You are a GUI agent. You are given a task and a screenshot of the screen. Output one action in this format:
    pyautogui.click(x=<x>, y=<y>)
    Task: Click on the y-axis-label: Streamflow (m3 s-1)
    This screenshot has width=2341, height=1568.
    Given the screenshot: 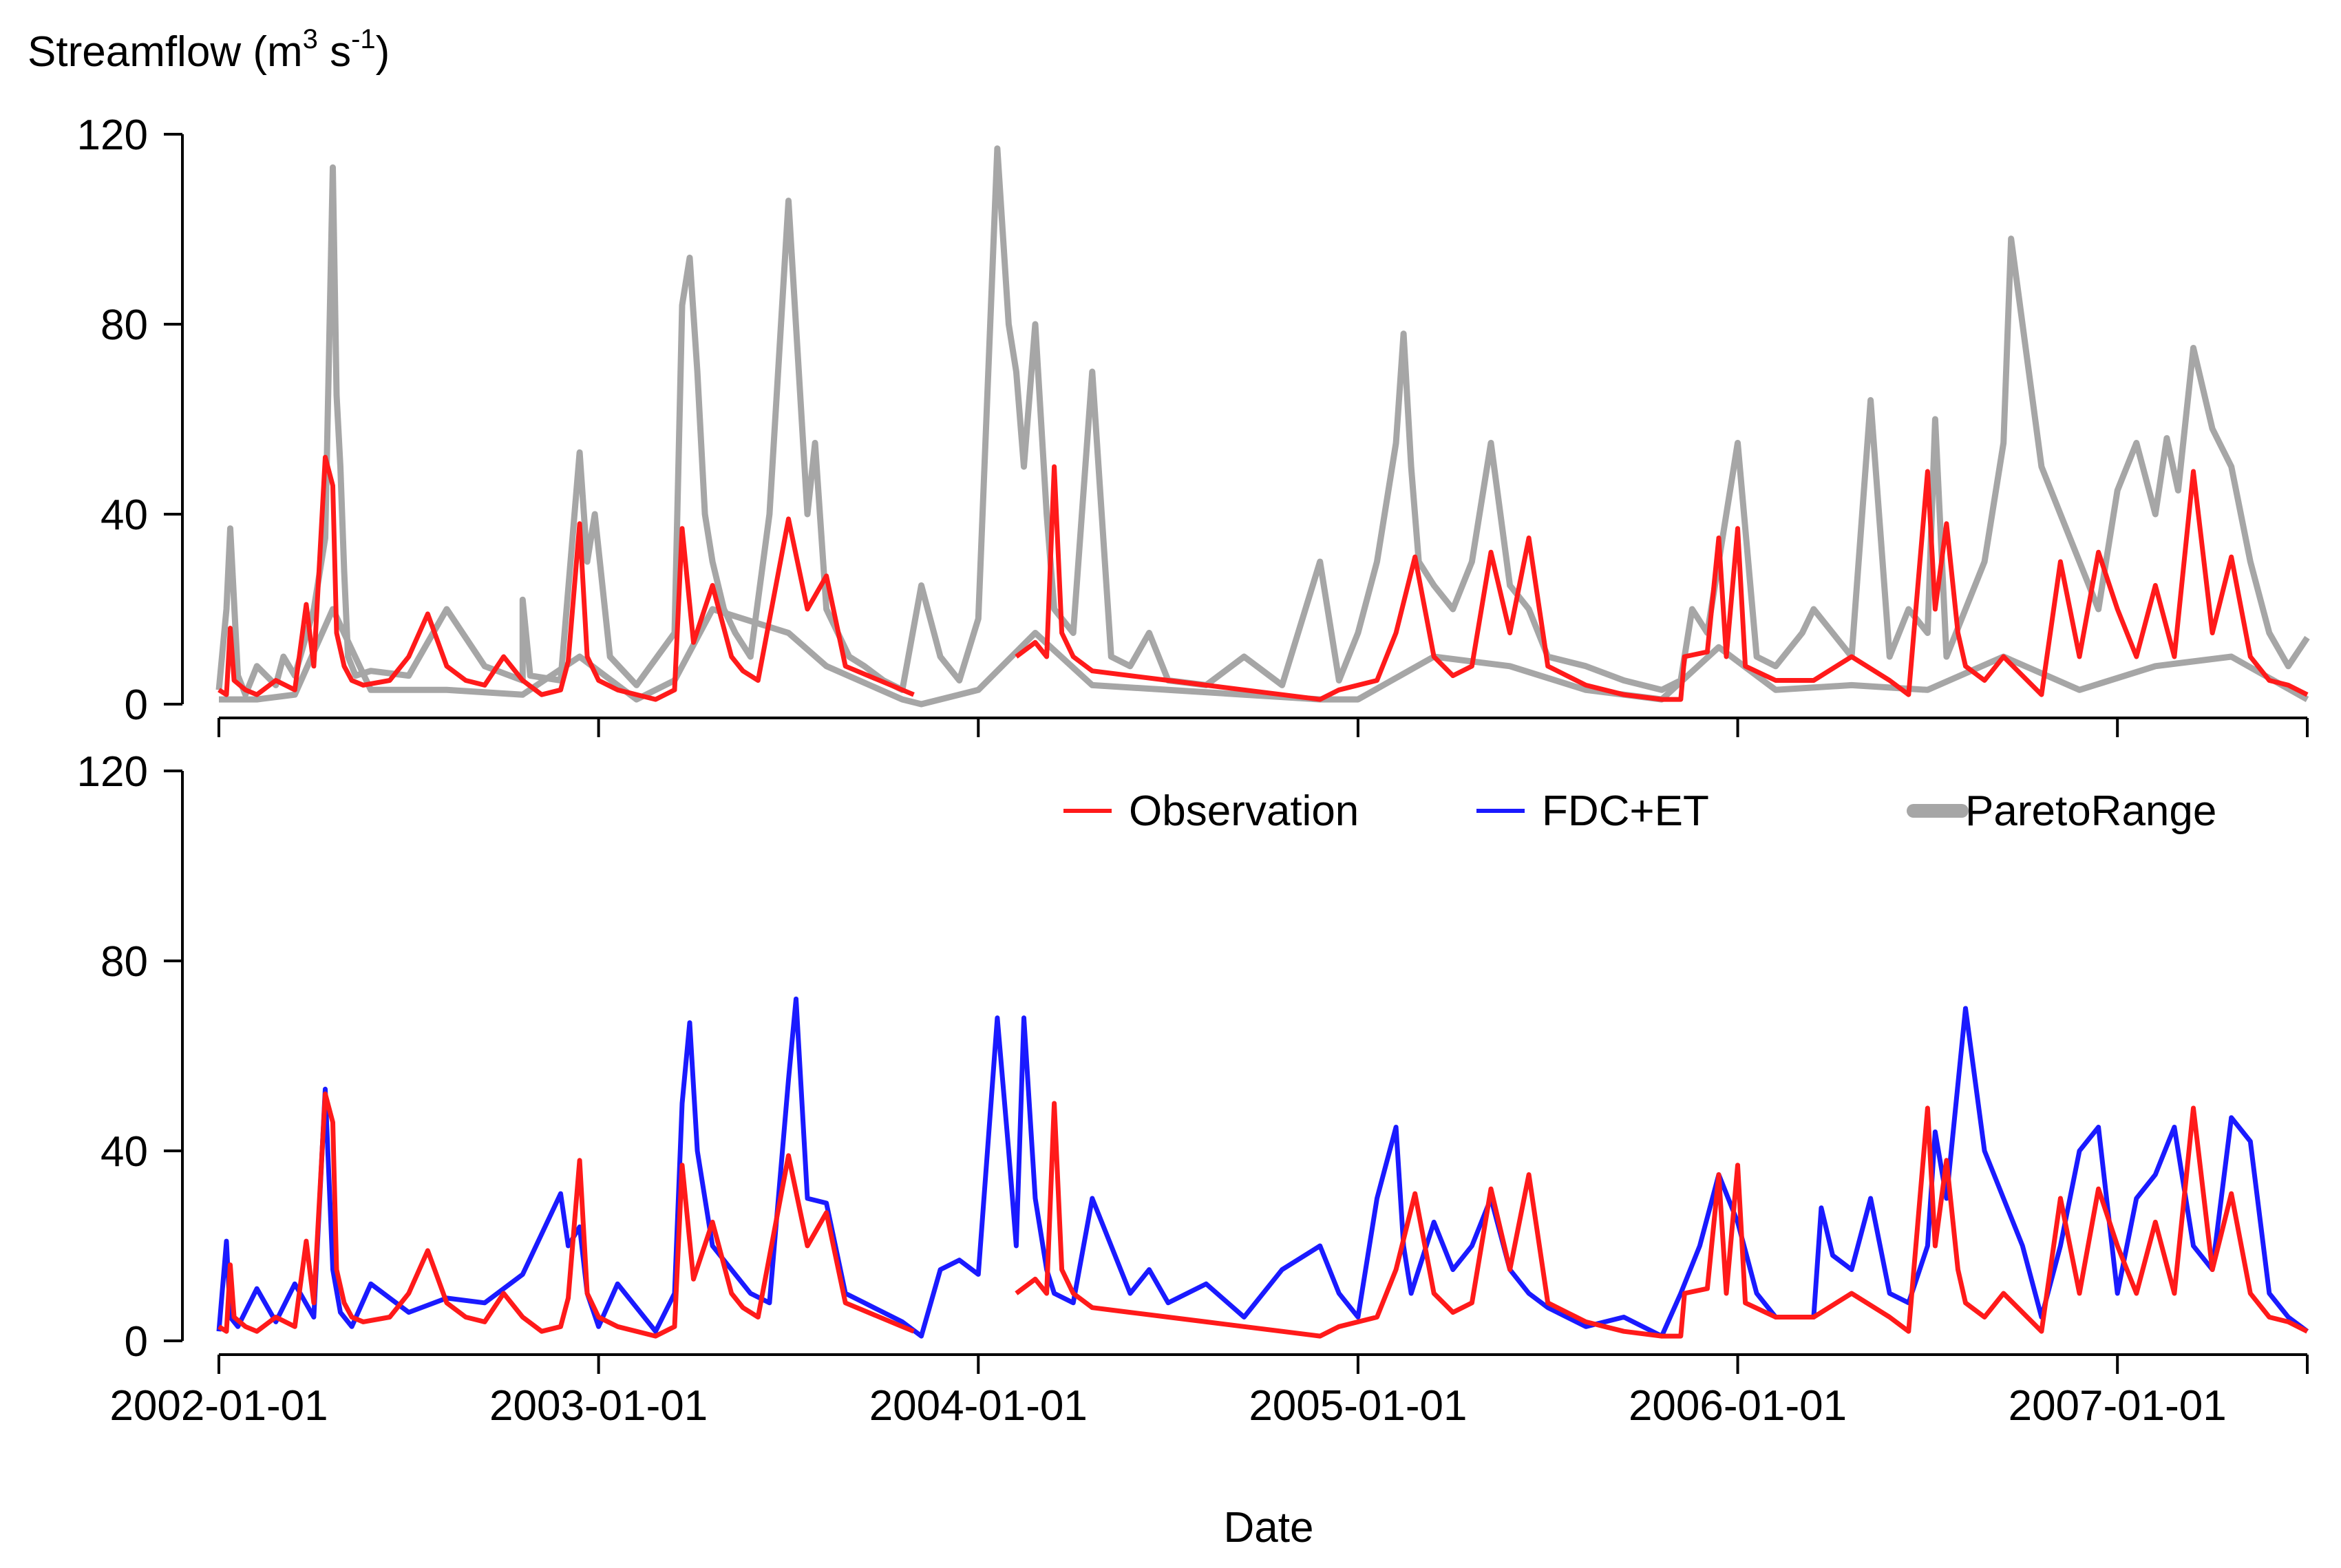 What is the action you would take?
    pyautogui.click(x=209, y=50)
    